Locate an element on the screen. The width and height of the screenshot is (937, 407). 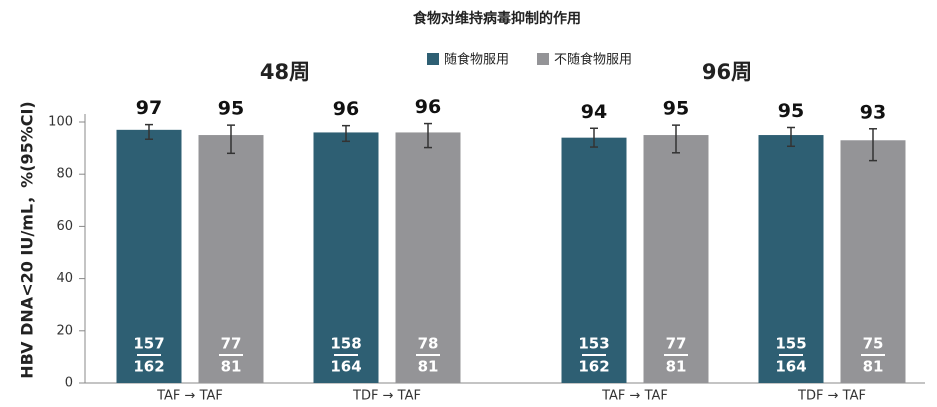
value-label: 97 is located at coordinates (149, 108).